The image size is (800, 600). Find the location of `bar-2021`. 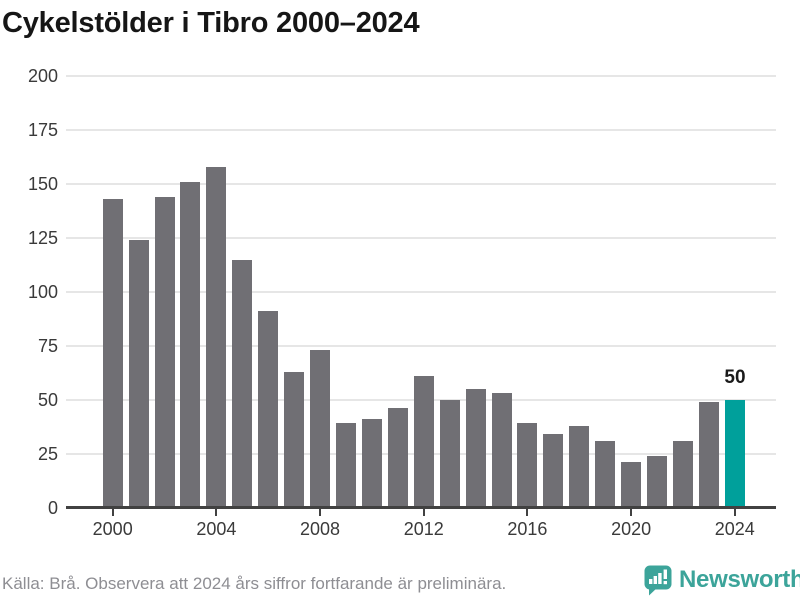

bar-2021 is located at coordinates (657, 481).